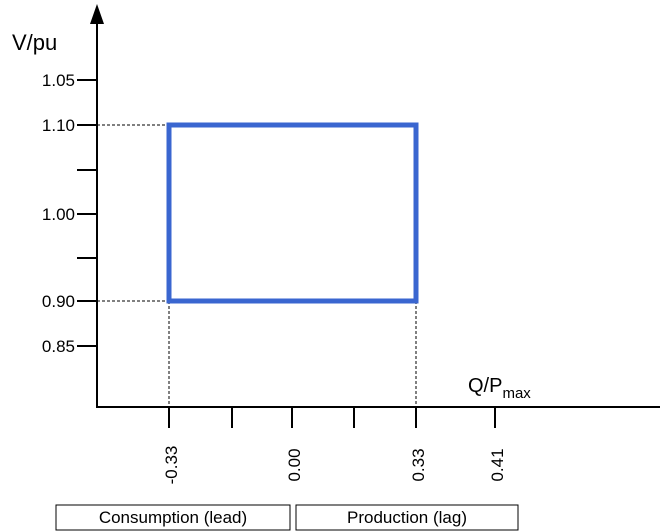 The image size is (662, 532). What do you see at coordinates (497, 464) in the screenshot?
I see `x-tick-label: 0.41` at bounding box center [497, 464].